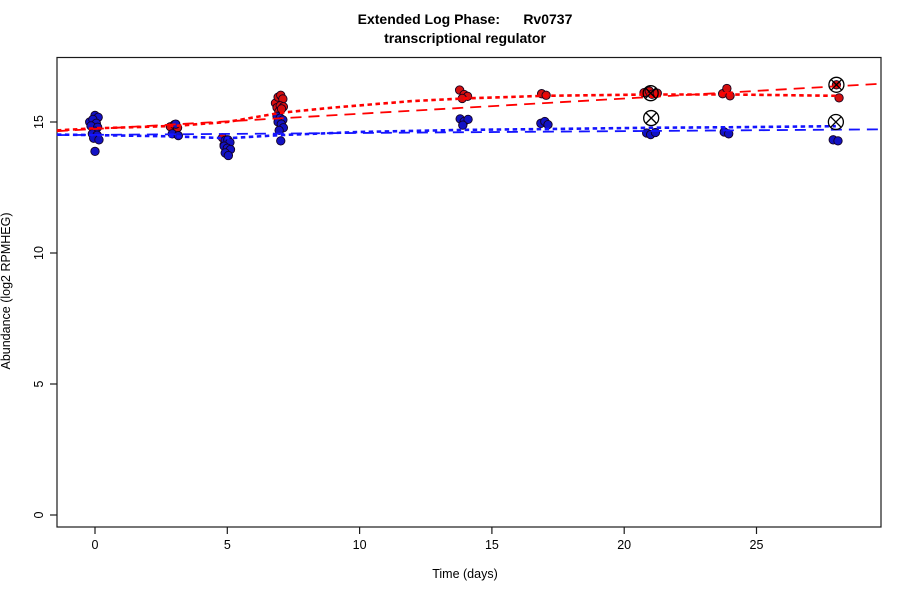  Describe the element at coordinates (446, 112) in the screenshot. I see `red-smooth-fit` at that location.